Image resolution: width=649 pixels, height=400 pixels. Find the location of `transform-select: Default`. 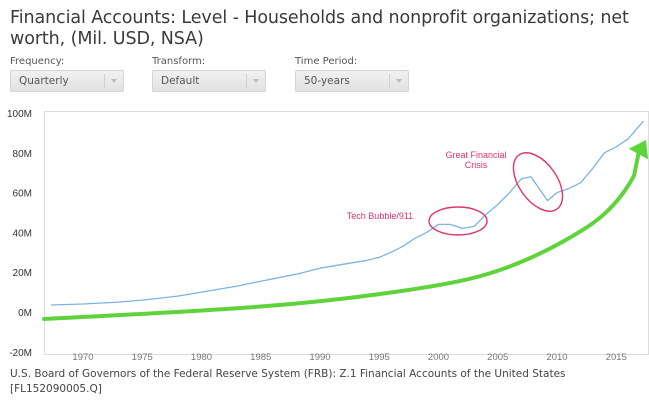

transform-select: Default is located at coordinates (209, 81).